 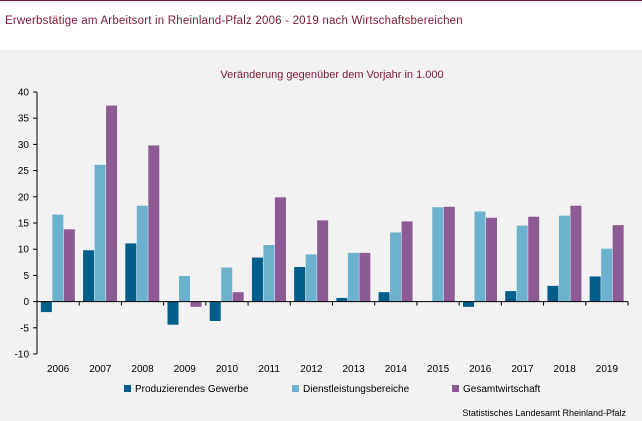 I want to click on bar-dienstleistungsbereiche-2008, so click(x=142, y=253).